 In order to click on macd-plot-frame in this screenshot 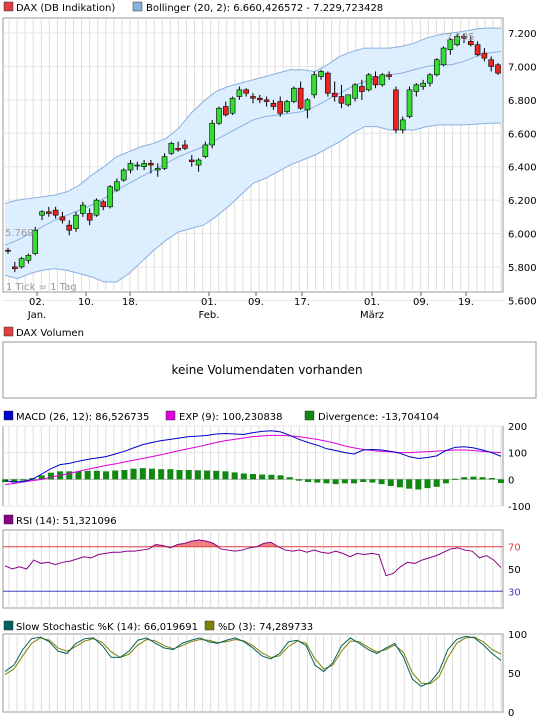, I will do `click(253, 466)`.